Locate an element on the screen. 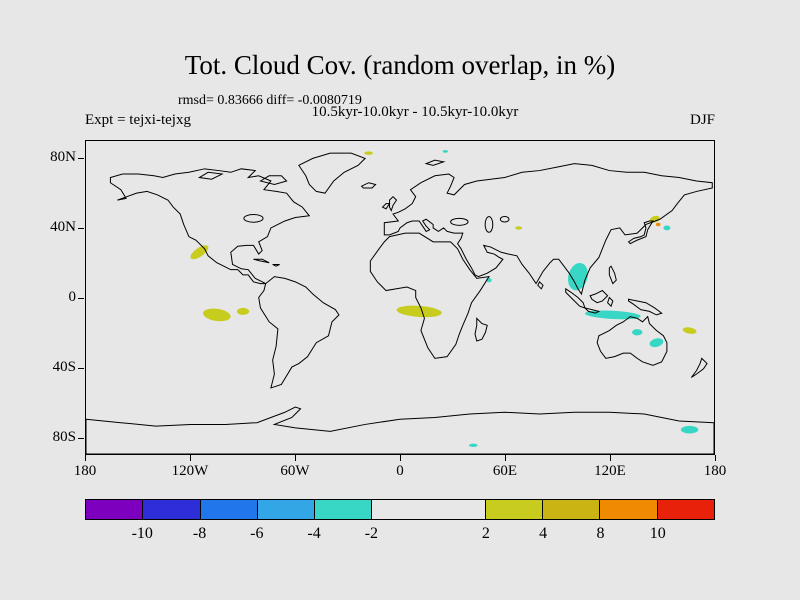  colorbar-tick-label: 4 is located at coordinates (543, 533).